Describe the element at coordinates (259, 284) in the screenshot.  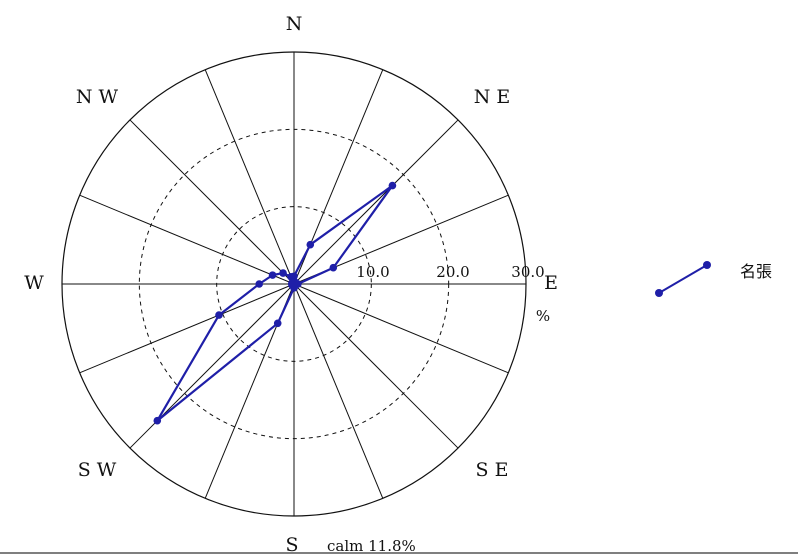
I see `data-point-w` at that location.